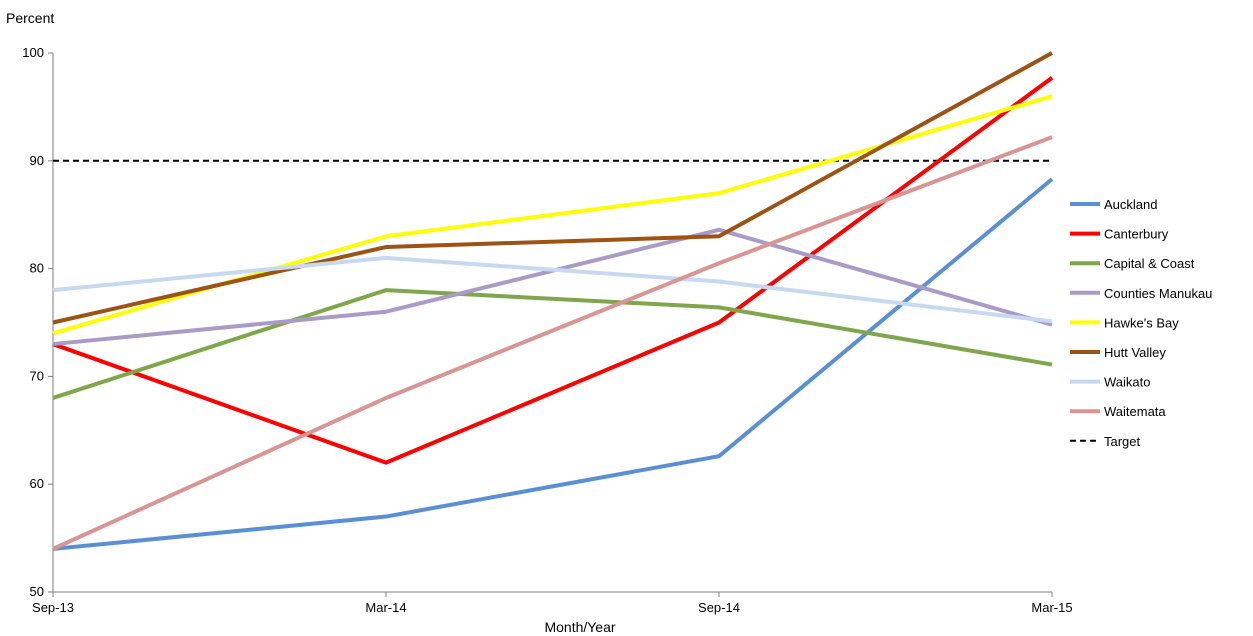  I want to click on legend-label: Counties Manukau, so click(1158, 293).